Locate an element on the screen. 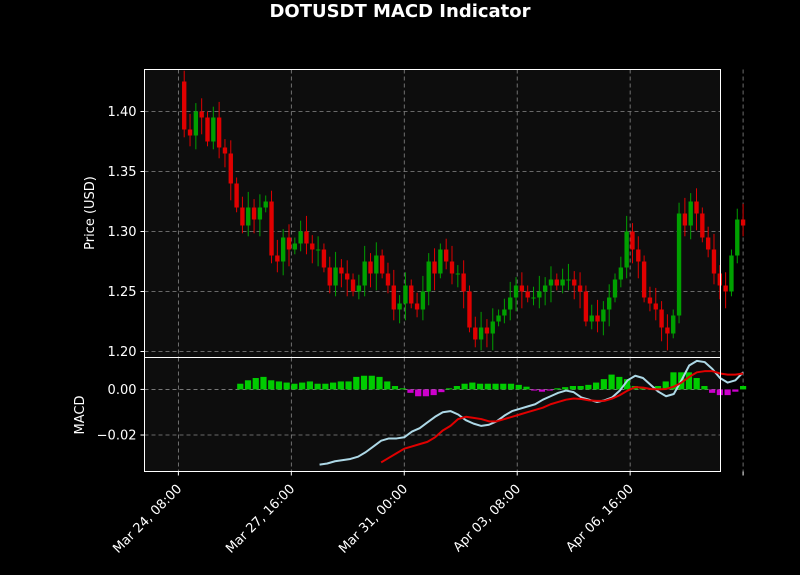 The width and height of the screenshot is (800, 575). macd-panel is located at coordinates (432, 414).